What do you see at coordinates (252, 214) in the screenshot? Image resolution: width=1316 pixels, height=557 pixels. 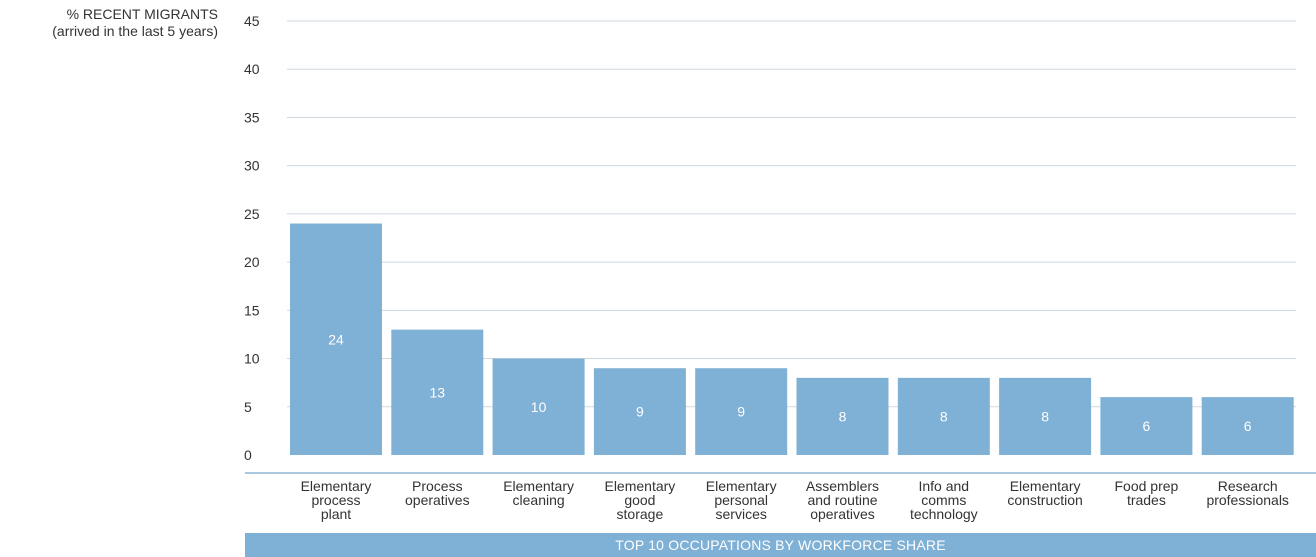 I see `y-tick-label: 25` at bounding box center [252, 214].